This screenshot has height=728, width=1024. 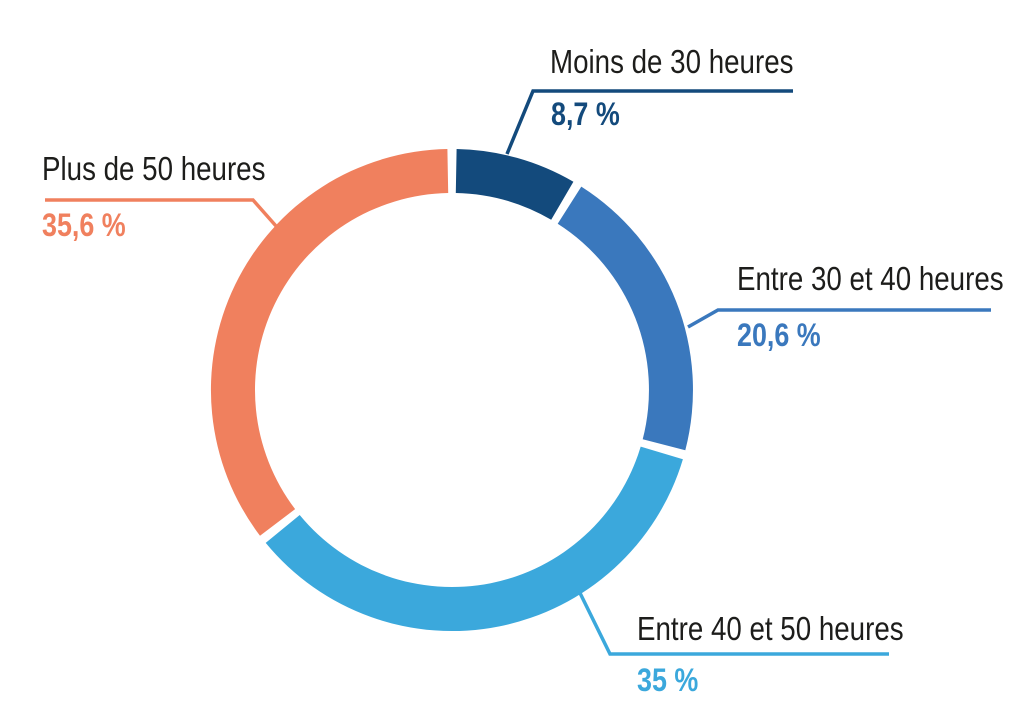 What do you see at coordinates (585, 114) in the screenshot?
I see `slice-value-moins-de-30-heures: 8,7 %` at bounding box center [585, 114].